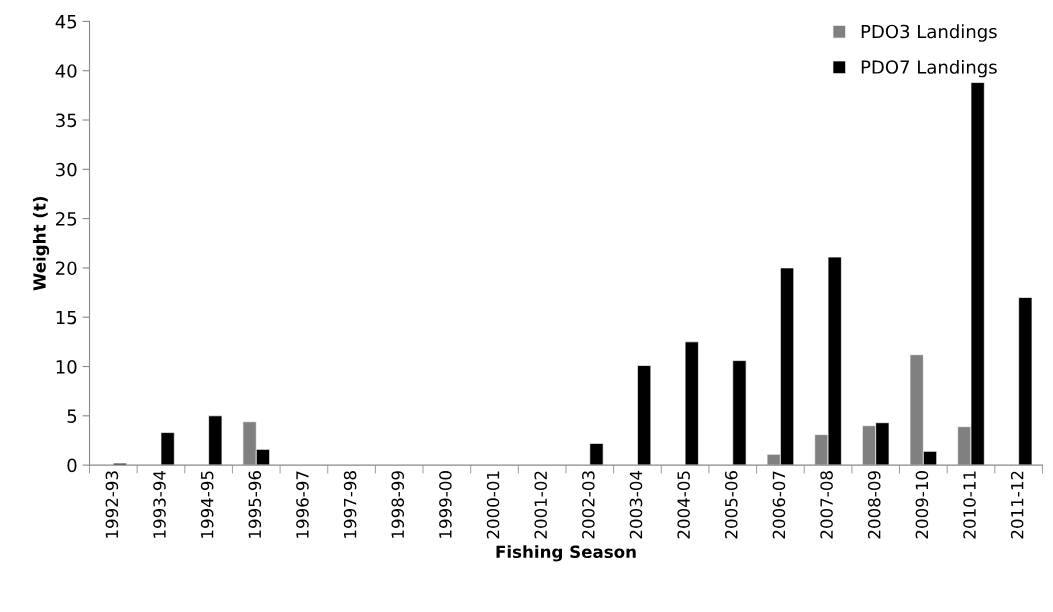 This screenshot has width=1053, height=612. I want to click on y-tick-label: 30, so click(66, 169).